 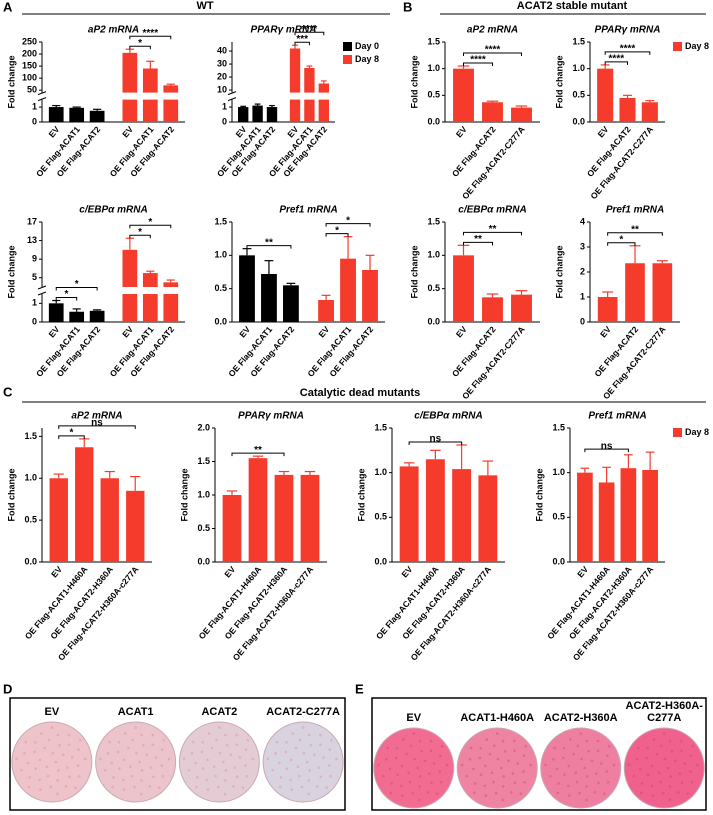 What do you see at coordinates (497, 718) in the screenshot?
I see `well-caption: ACAT1-H460A` at bounding box center [497, 718].